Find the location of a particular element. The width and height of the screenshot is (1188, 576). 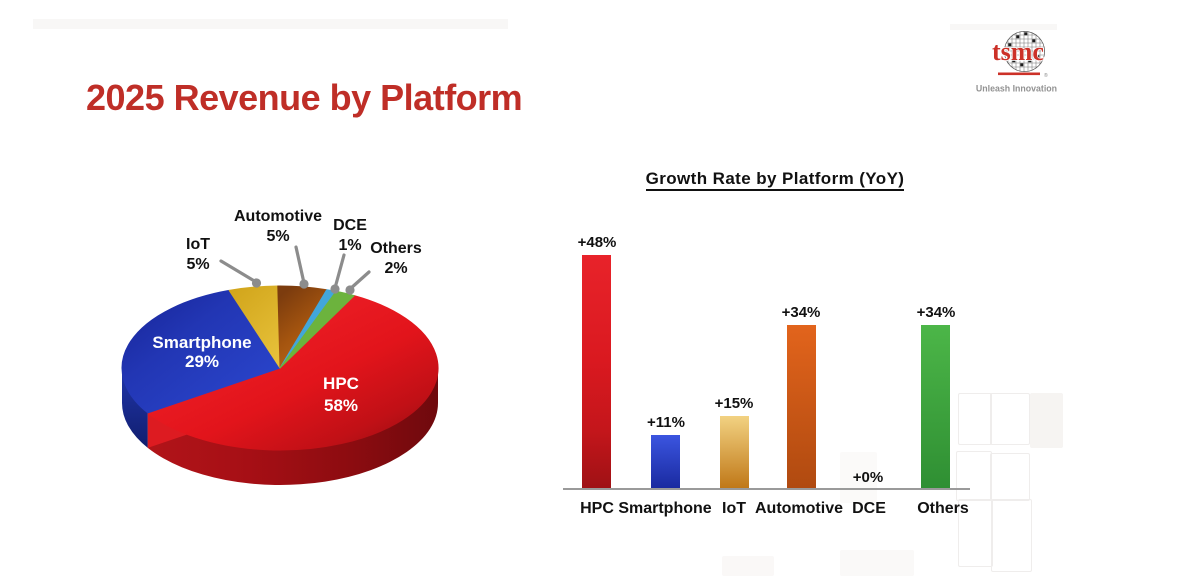

svg-text: Smartphone is located at coordinates (201, 342).